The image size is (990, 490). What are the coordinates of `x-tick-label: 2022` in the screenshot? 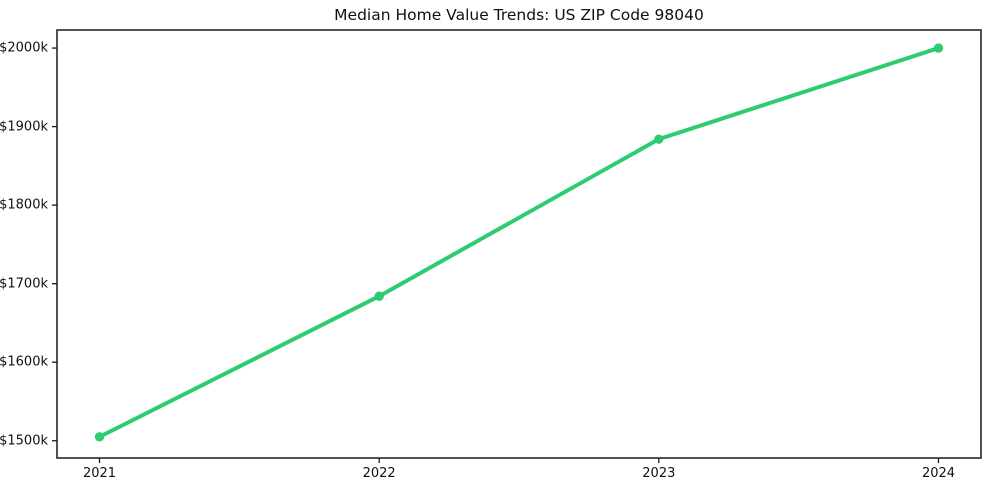 It's located at (379, 473).